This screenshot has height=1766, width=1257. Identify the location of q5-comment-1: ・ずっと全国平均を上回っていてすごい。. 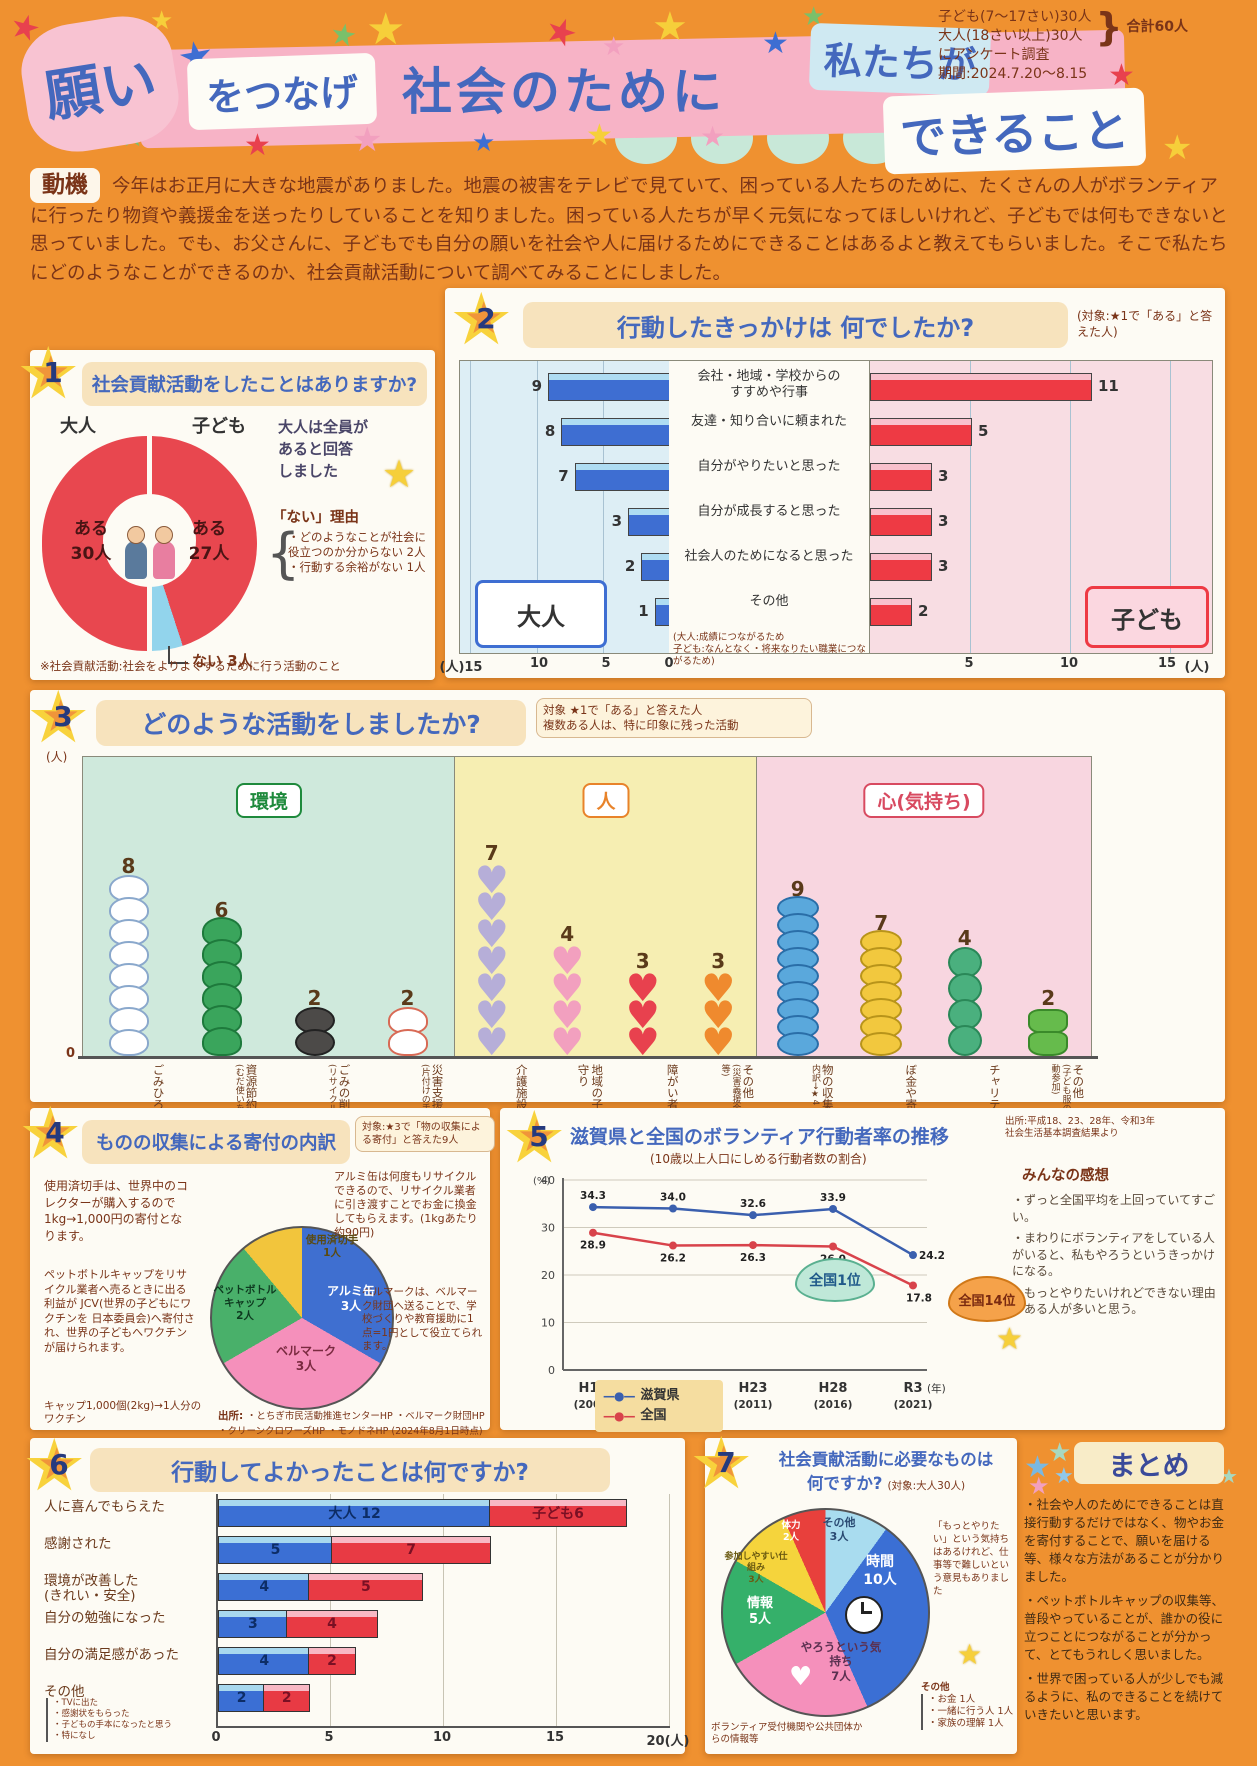
(1114, 1208).